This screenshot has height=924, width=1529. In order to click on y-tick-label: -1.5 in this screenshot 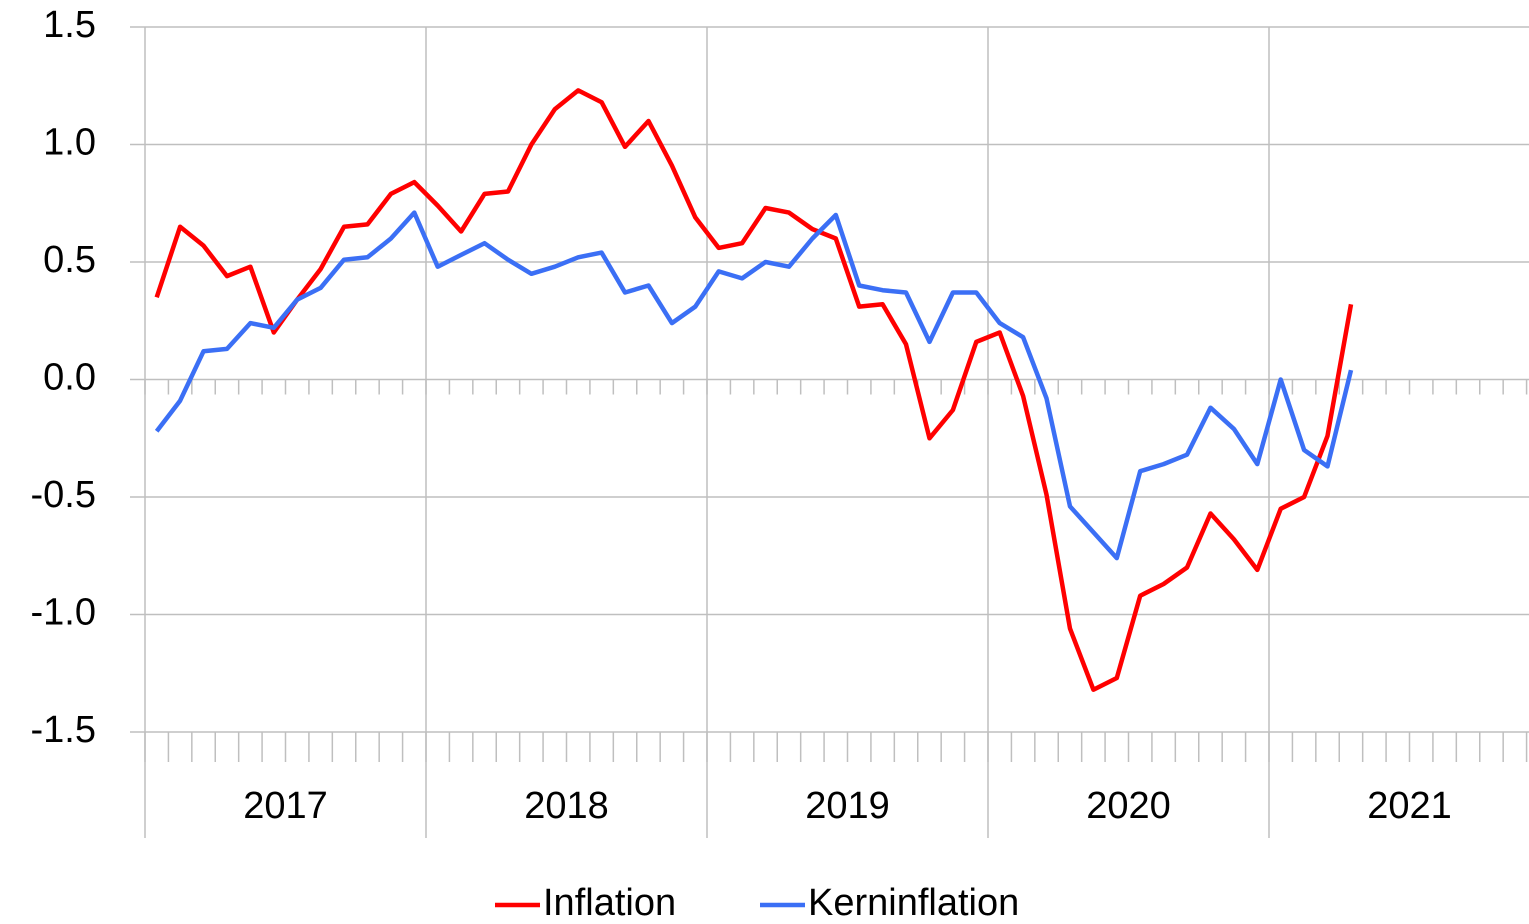, I will do `click(63, 730)`.